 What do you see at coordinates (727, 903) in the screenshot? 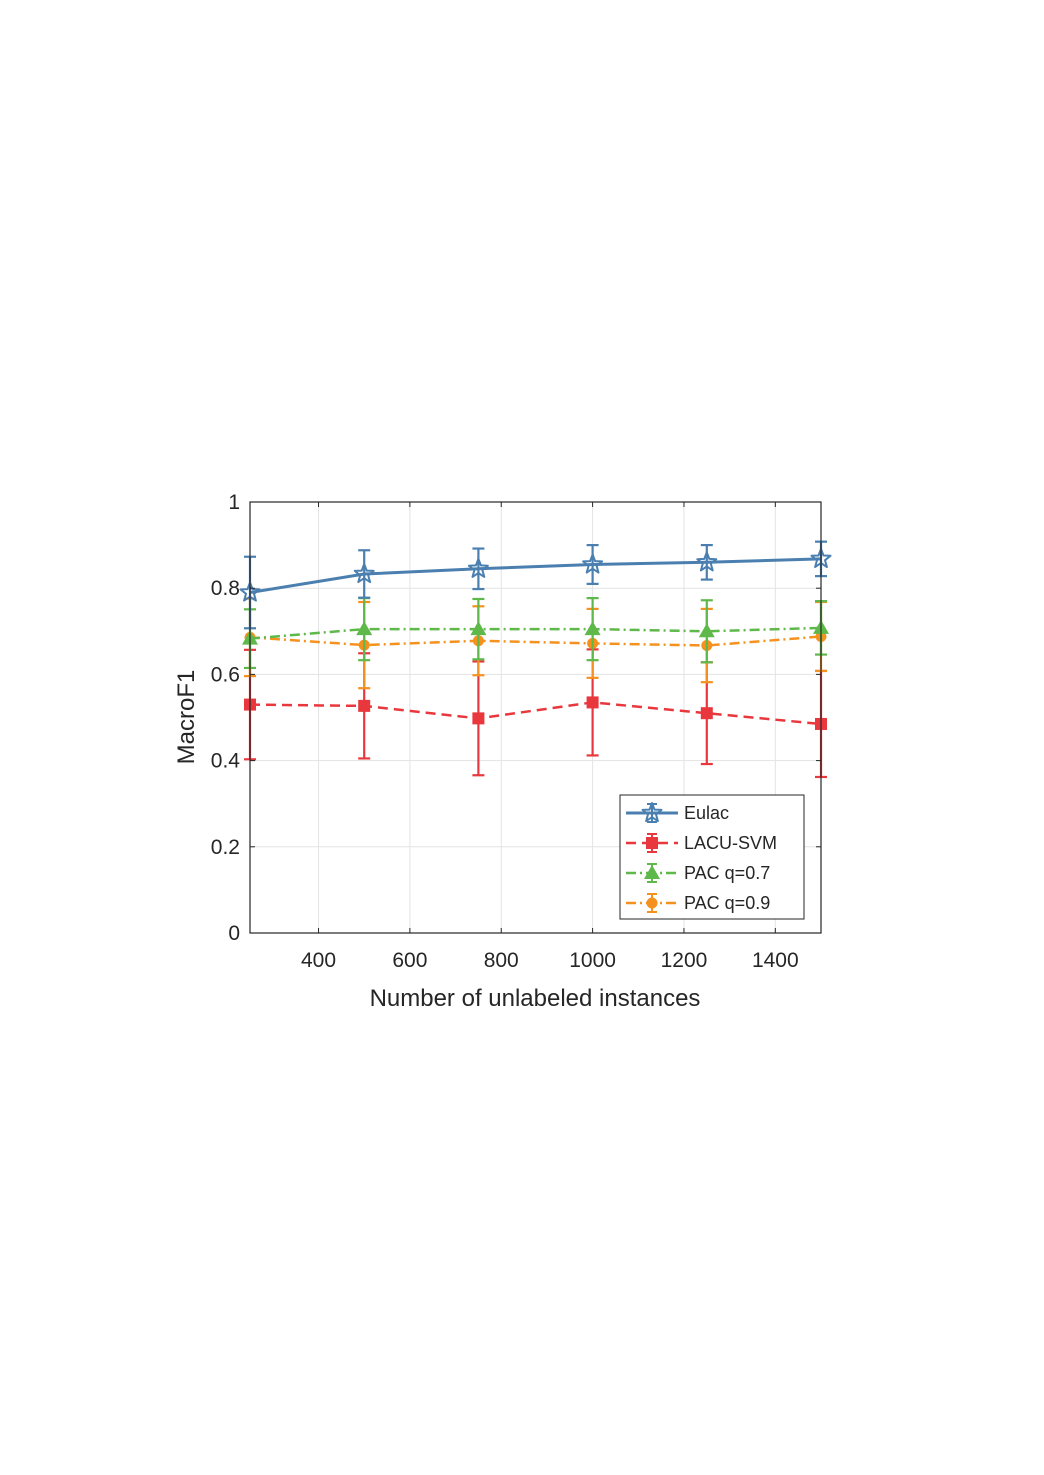
I see `legend-label: PAC q=0.9` at bounding box center [727, 903].